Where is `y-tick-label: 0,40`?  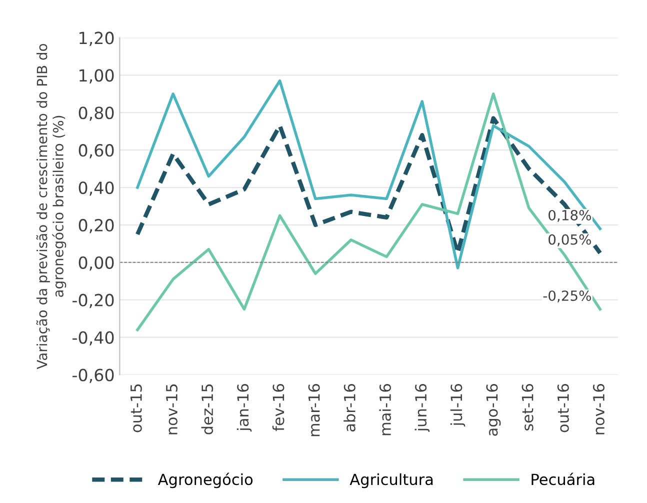
y-tick-label: 0,40 is located at coordinates (96, 188).